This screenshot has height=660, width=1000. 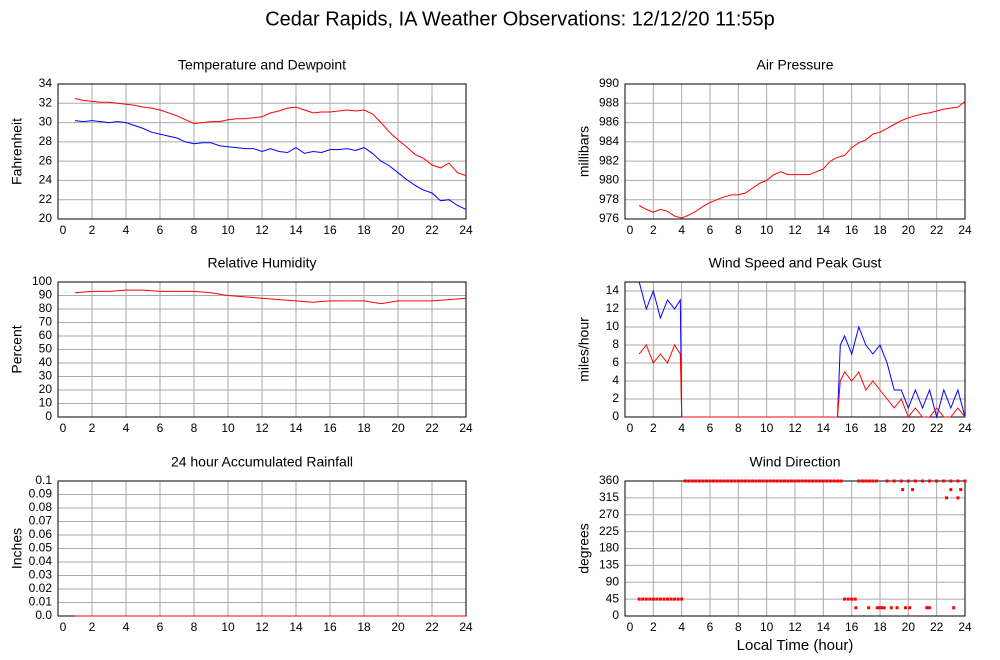 I want to click on y-axis-label: Percent, so click(x=17, y=349).